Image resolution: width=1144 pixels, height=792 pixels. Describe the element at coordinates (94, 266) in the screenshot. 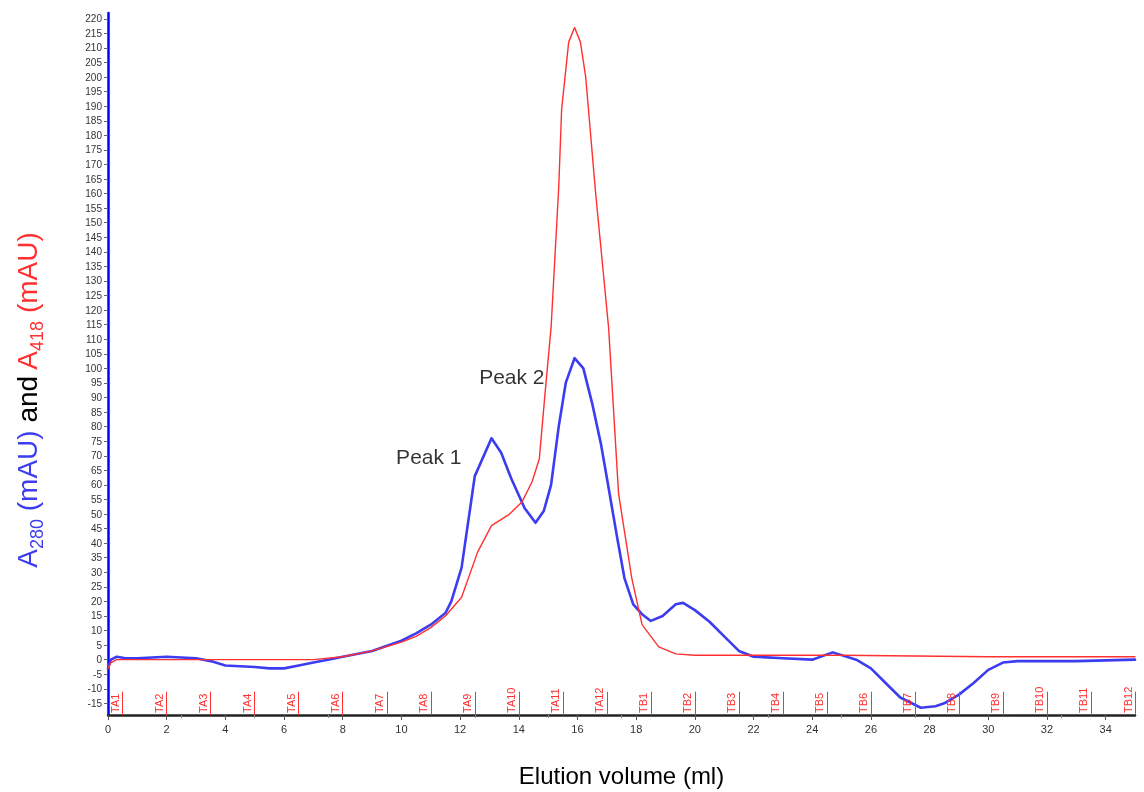

I see `y-tick-label: 135` at that location.